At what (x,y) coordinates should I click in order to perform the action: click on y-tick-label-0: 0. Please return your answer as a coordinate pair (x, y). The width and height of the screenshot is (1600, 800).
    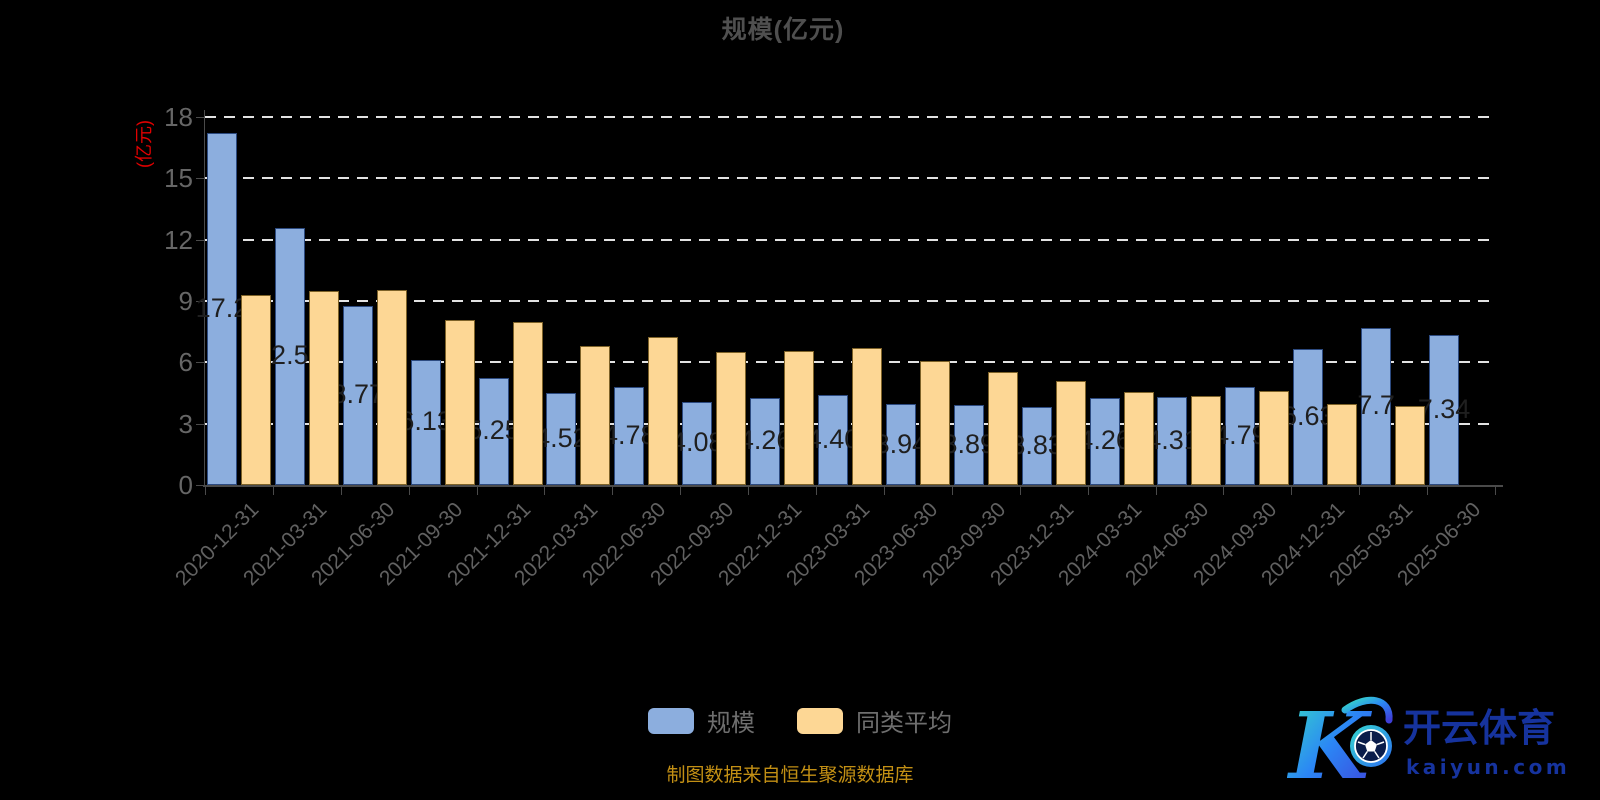
    Looking at the image, I should click on (185, 485).